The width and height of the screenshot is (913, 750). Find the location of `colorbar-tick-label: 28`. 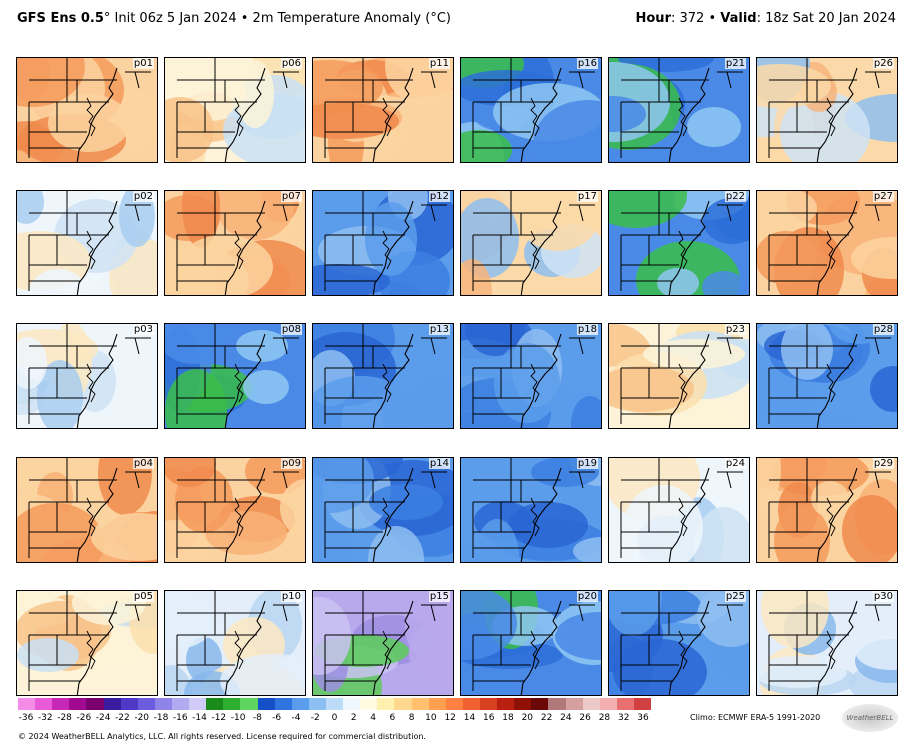

colorbar-tick-label: 28 is located at coordinates (604, 718).